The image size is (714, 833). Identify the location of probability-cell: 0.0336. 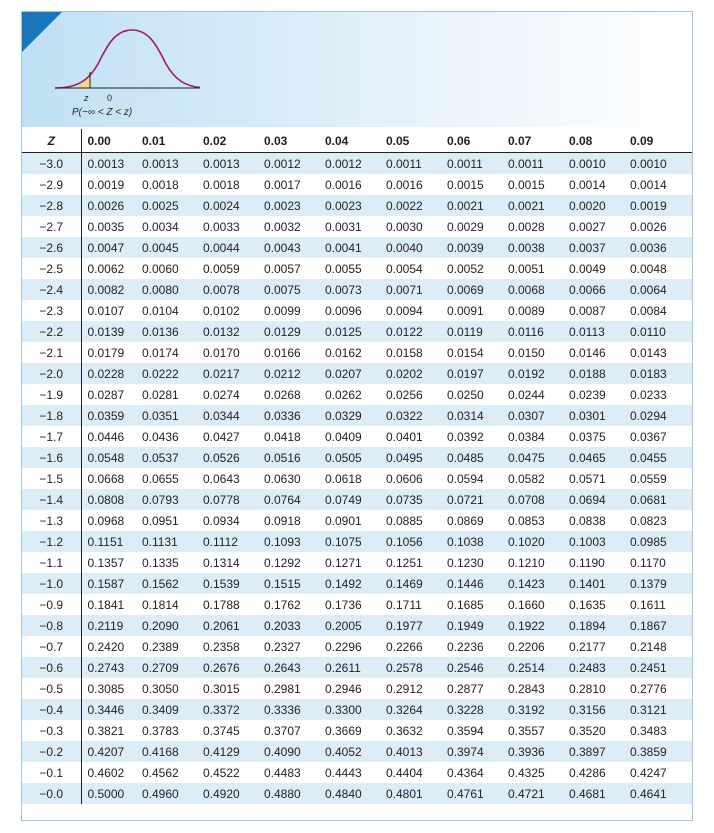
(294, 415).